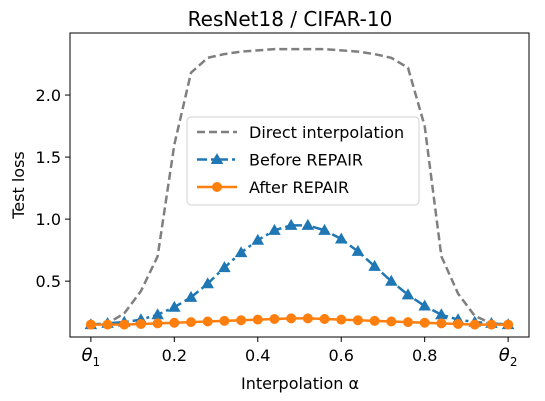  Describe the element at coordinates (508, 357) in the screenshot. I see `x-tick-label: θ2` at that location.